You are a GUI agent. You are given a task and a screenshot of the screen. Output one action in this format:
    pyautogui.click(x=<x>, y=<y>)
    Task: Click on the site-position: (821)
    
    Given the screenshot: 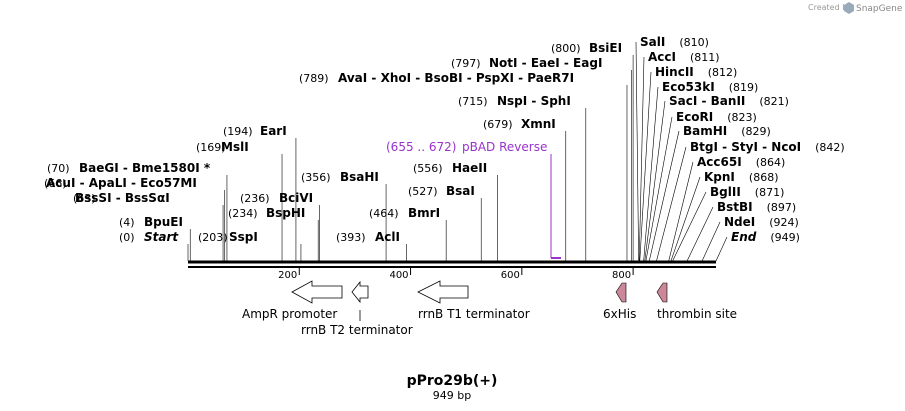 What is the action you would take?
    pyautogui.click(x=774, y=101)
    